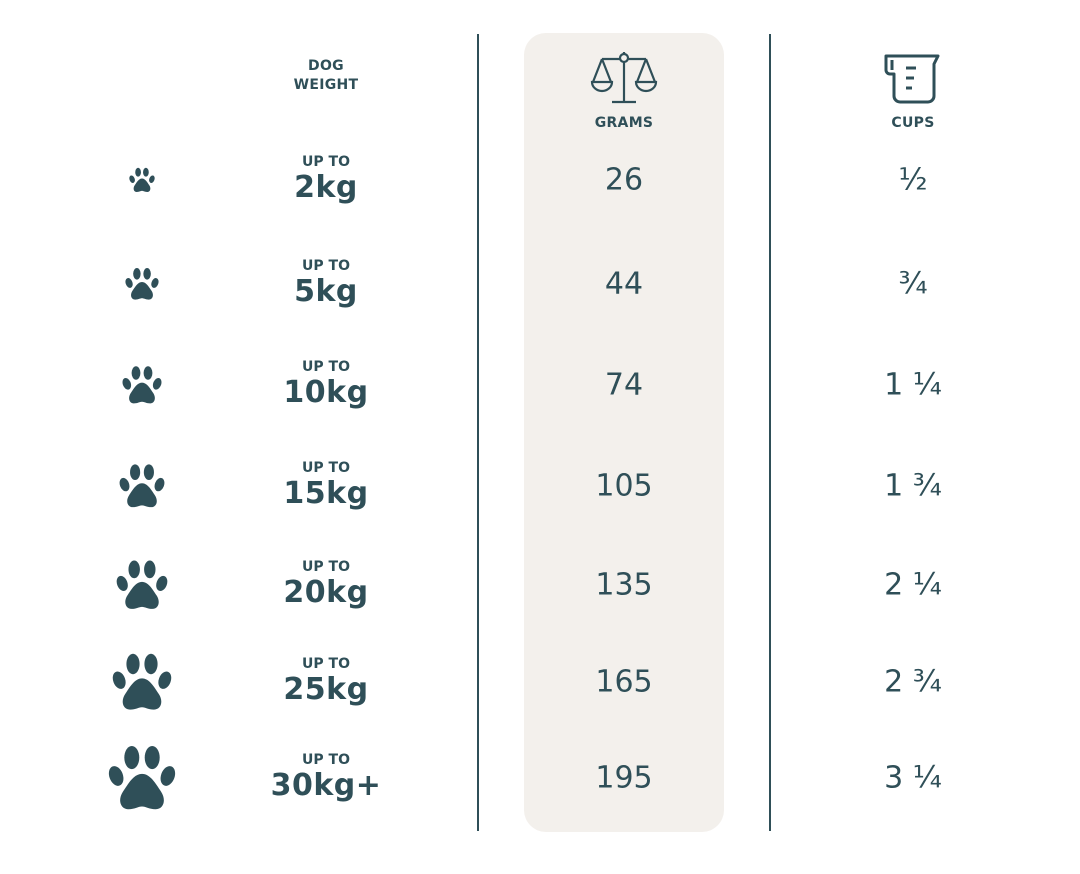  What do you see at coordinates (913, 180) in the screenshot?
I see `cups-value: ½` at bounding box center [913, 180].